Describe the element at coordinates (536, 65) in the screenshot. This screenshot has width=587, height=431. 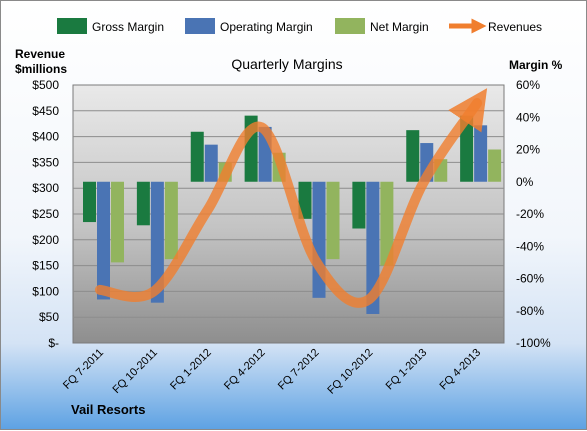
I see `right-axis-label: Margin %` at that location.